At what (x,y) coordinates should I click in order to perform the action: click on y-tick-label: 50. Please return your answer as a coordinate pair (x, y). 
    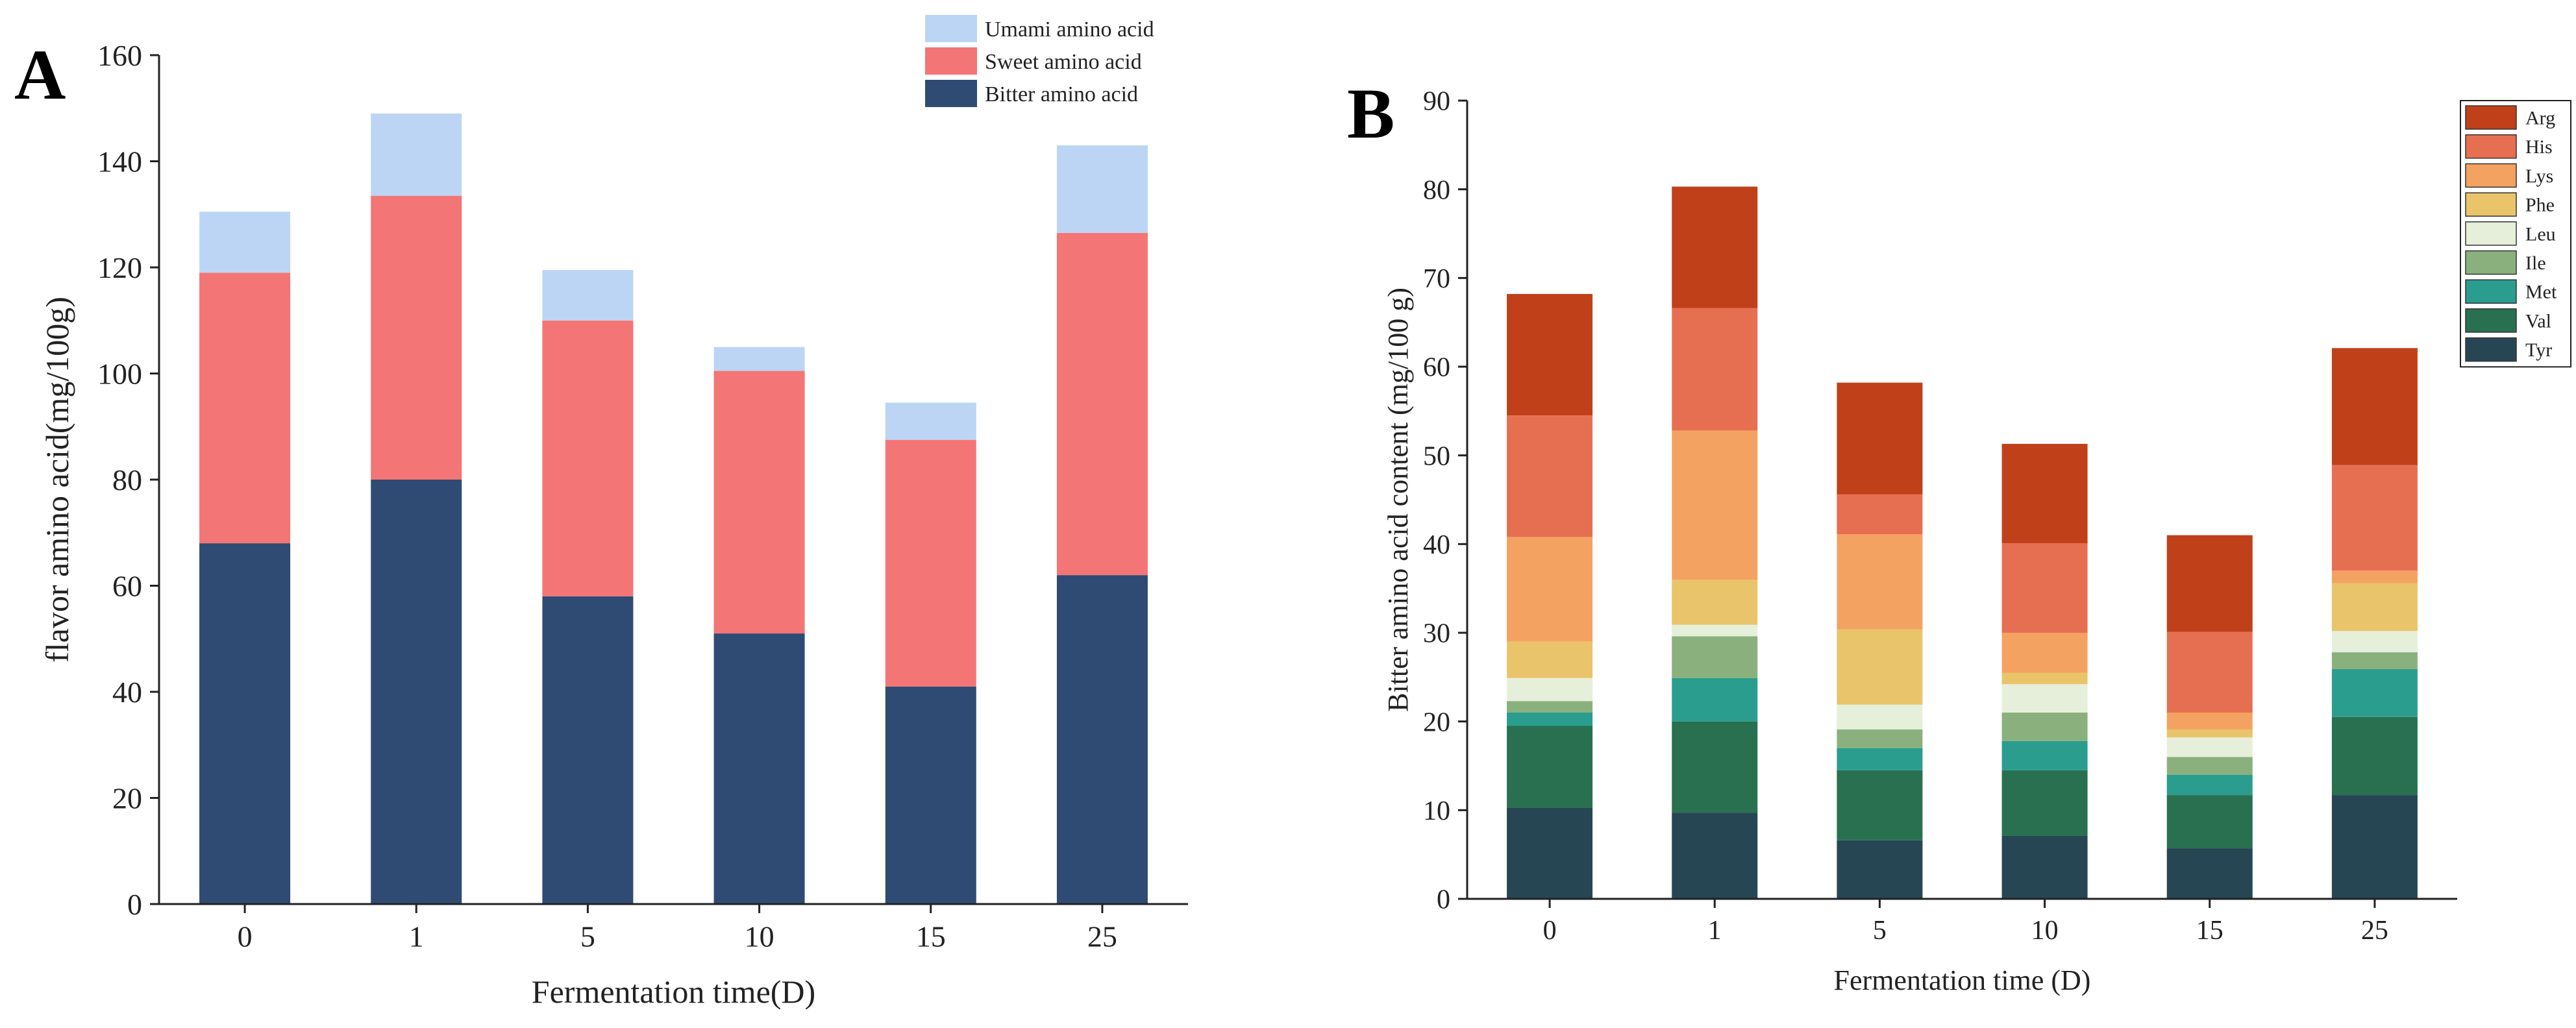
    Looking at the image, I should click on (1436, 456).